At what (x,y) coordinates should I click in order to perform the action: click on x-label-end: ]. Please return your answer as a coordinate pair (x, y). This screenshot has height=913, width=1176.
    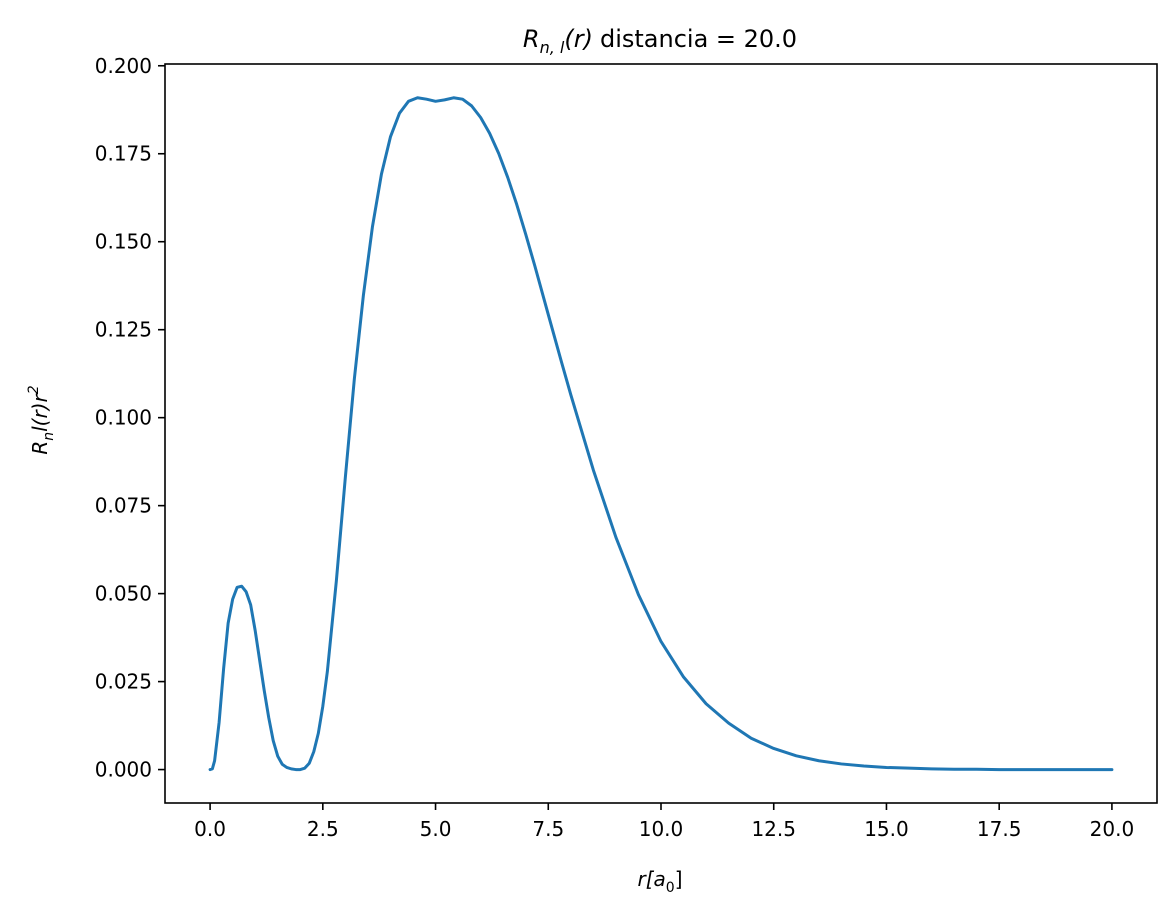
    Looking at the image, I should click on (679, 879).